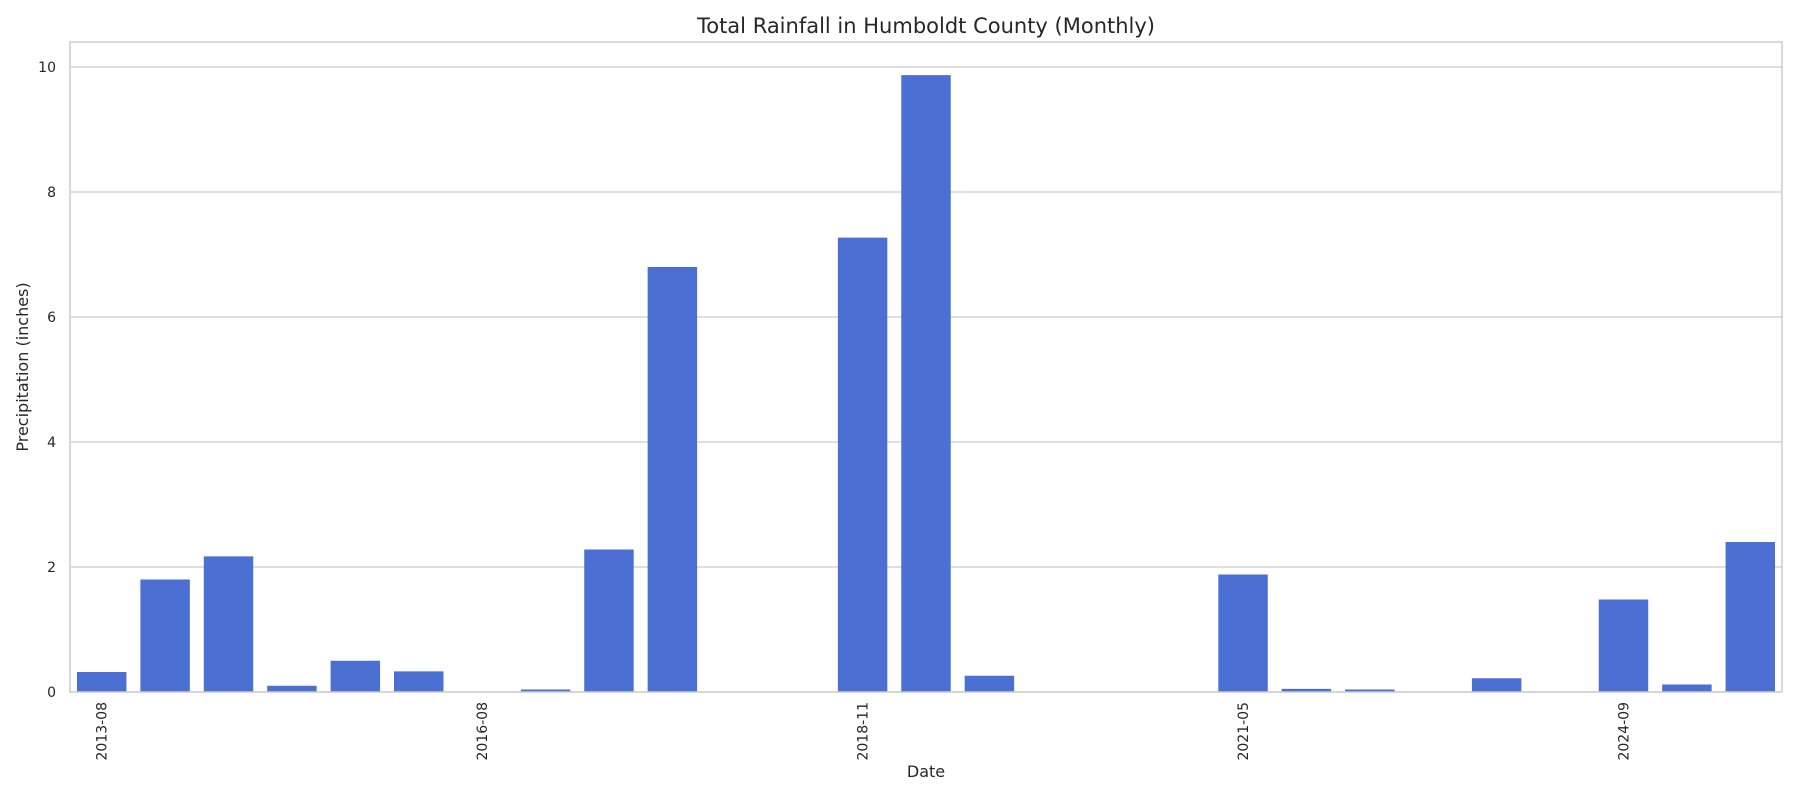 The image size is (1800, 800). Describe the element at coordinates (47, 68) in the screenshot. I see `y-tick-label: 10` at that location.